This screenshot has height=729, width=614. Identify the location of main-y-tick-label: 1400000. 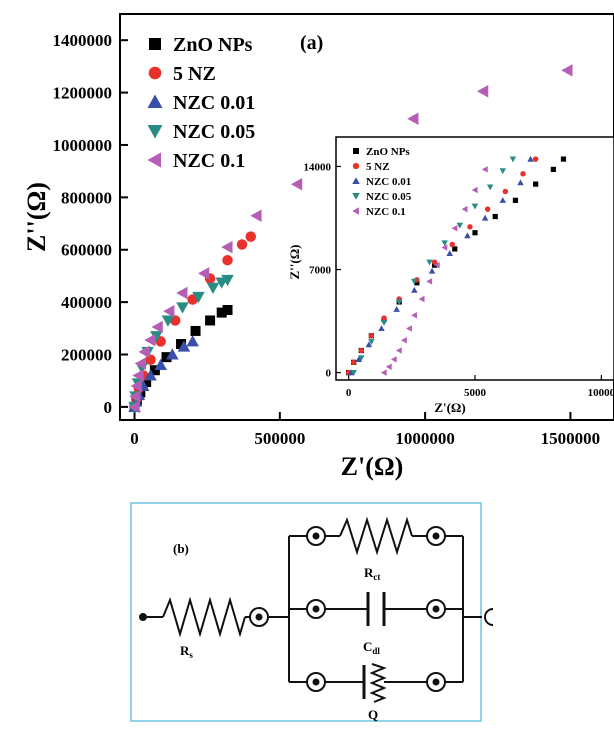
(83, 40).